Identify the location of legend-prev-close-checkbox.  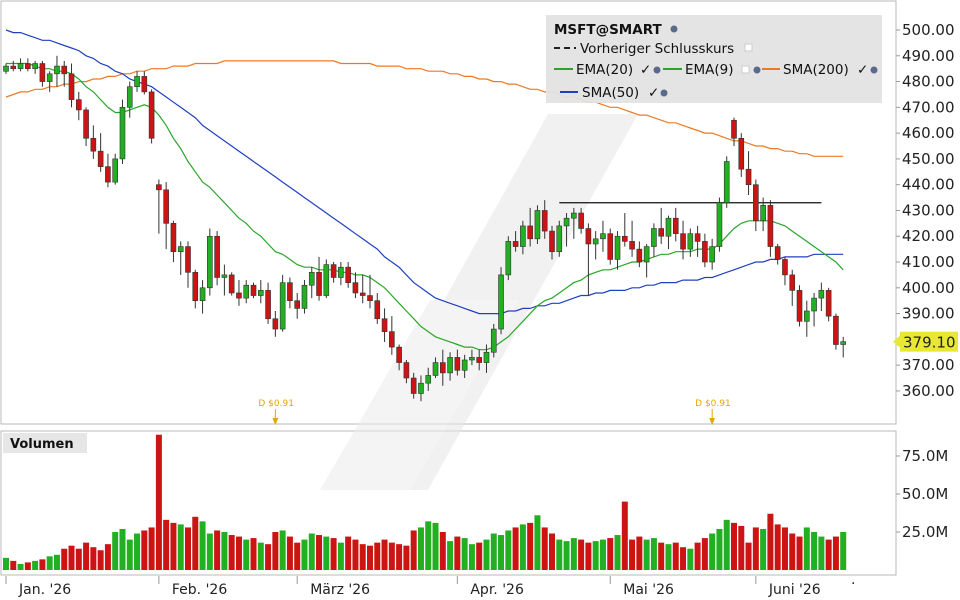
(748, 47).